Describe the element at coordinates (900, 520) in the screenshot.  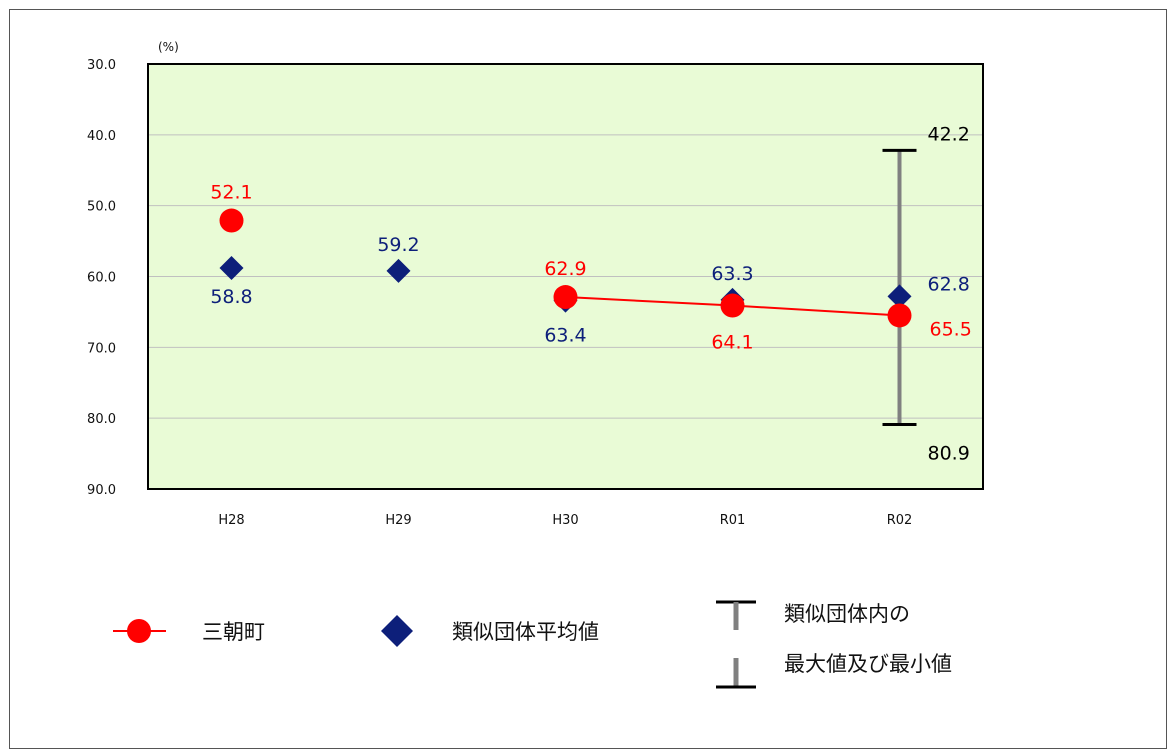
I see `x-tick-label: R02` at that location.